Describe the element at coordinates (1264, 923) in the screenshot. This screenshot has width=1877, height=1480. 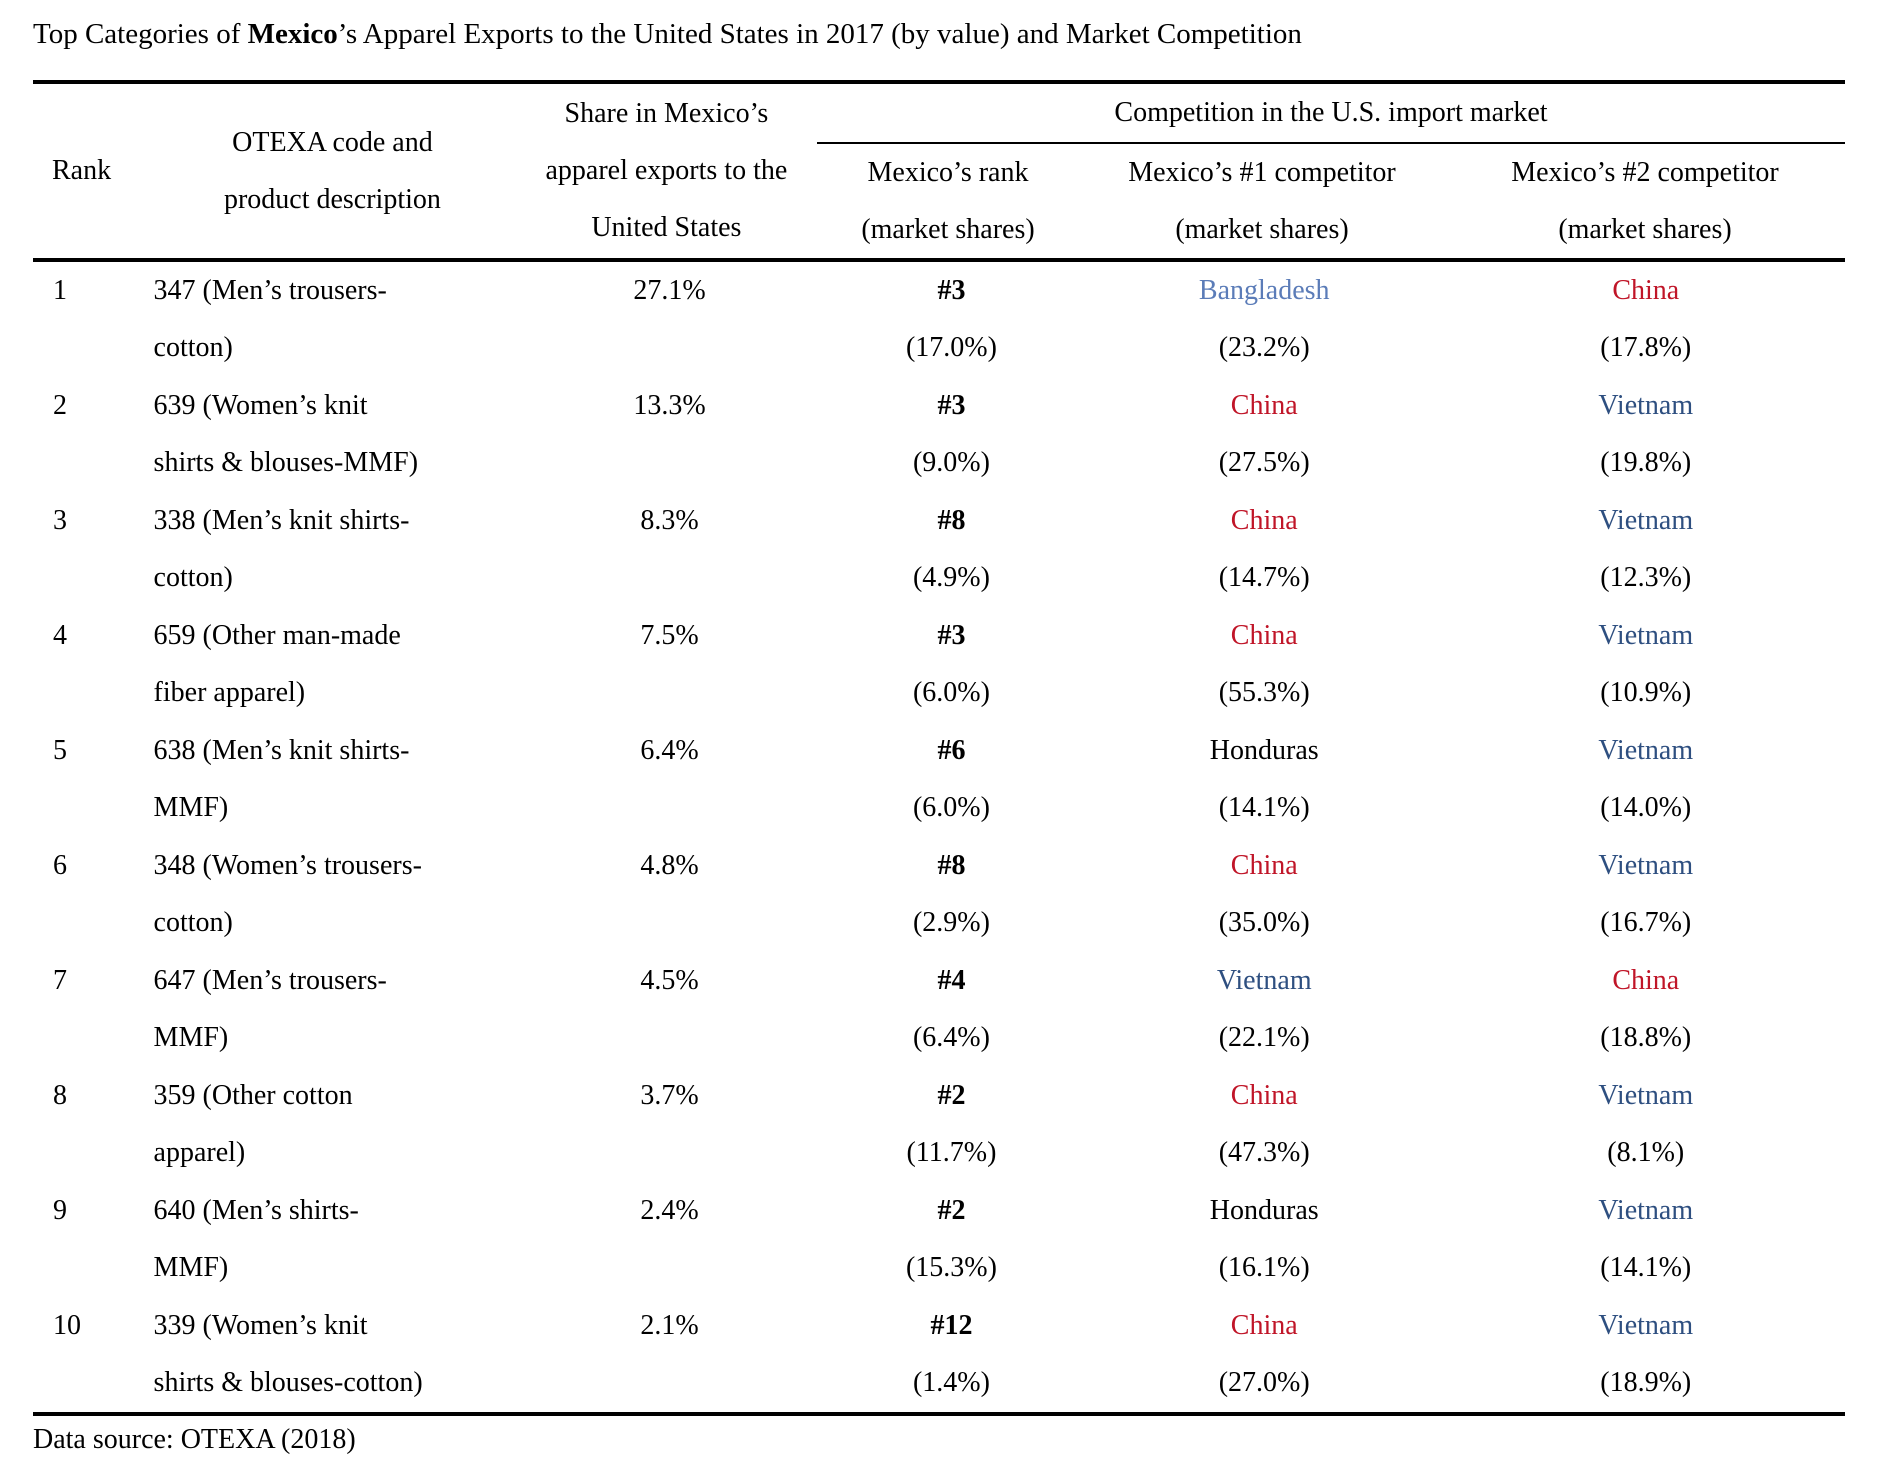
I see `competitor1-share: (35.0%)` at that location.